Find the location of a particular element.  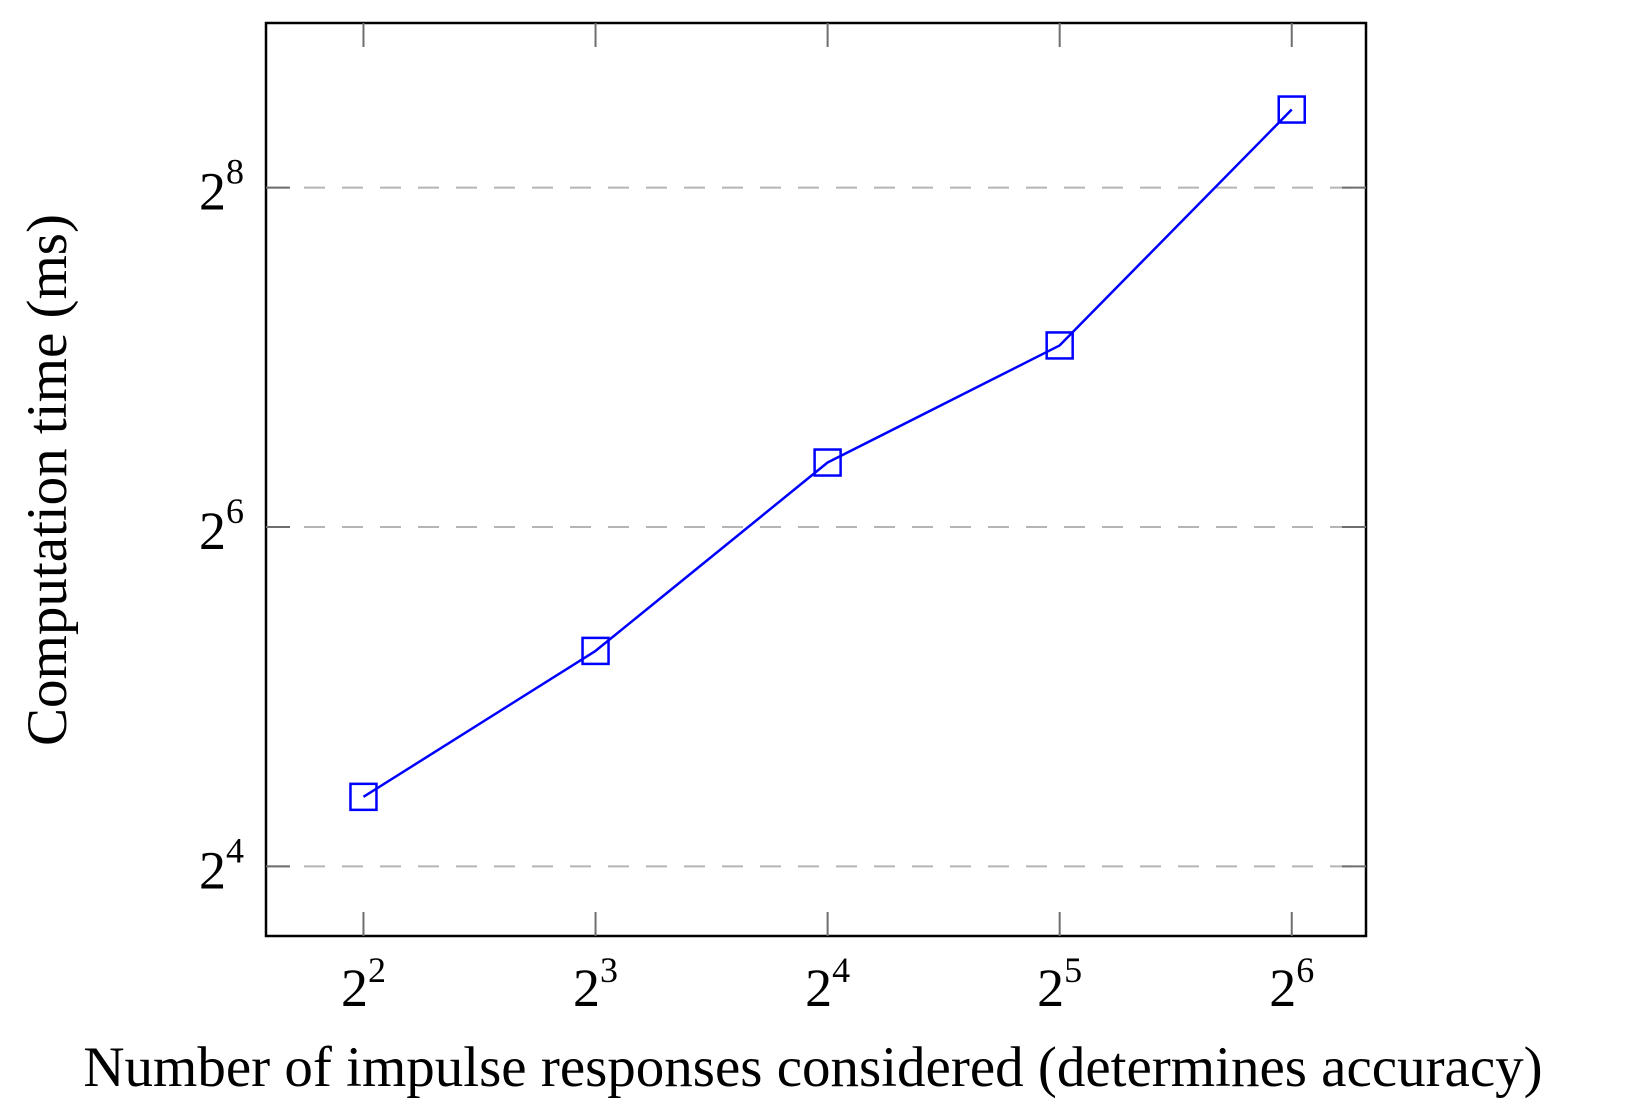

x-tick-label-2^5: 25 is located at coordinates (1059, 984).